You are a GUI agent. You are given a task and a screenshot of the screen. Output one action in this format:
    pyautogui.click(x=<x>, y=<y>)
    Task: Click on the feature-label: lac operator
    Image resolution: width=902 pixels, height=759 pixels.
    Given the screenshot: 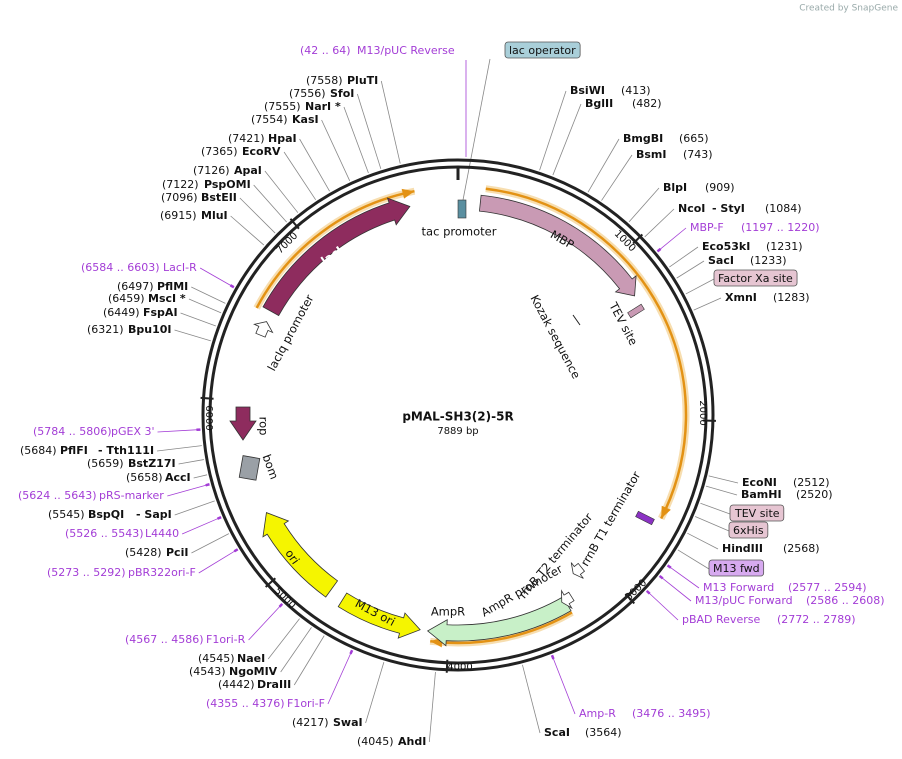 What is the action you would take?
    pyautogui.click(x=542, y=50)
    